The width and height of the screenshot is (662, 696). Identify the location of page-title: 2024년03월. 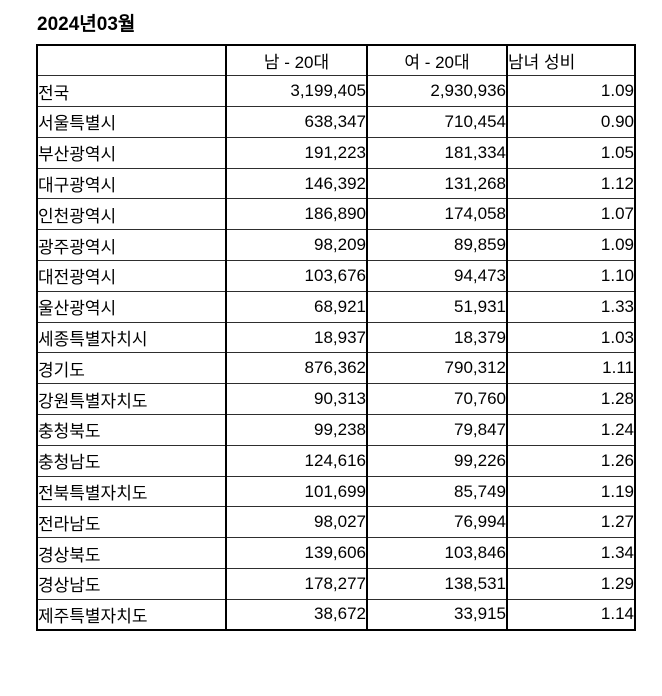
(86, 24).